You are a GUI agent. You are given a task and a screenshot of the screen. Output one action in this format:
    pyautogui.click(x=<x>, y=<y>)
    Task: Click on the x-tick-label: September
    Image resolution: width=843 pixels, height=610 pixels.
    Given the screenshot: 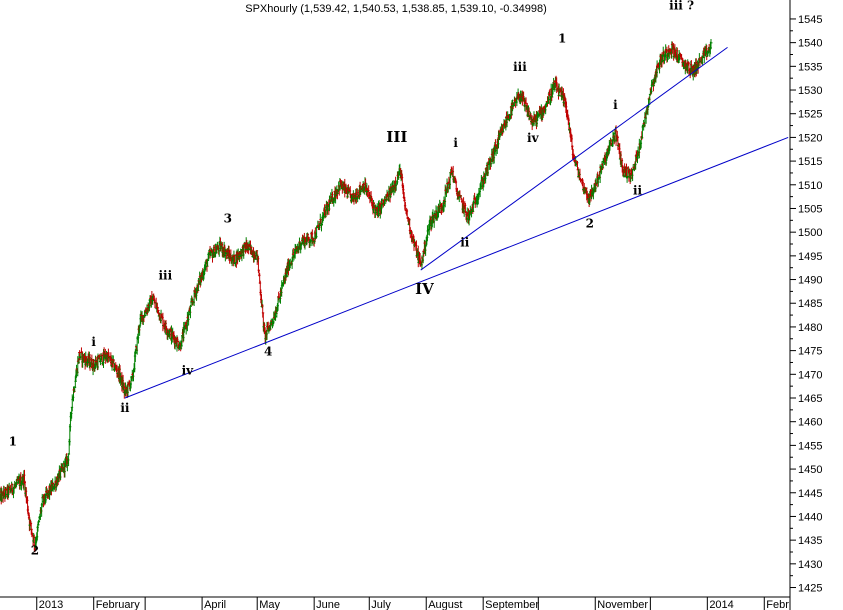 What is the action you would take?
    pyautogui.click(x=512, y=604)
    